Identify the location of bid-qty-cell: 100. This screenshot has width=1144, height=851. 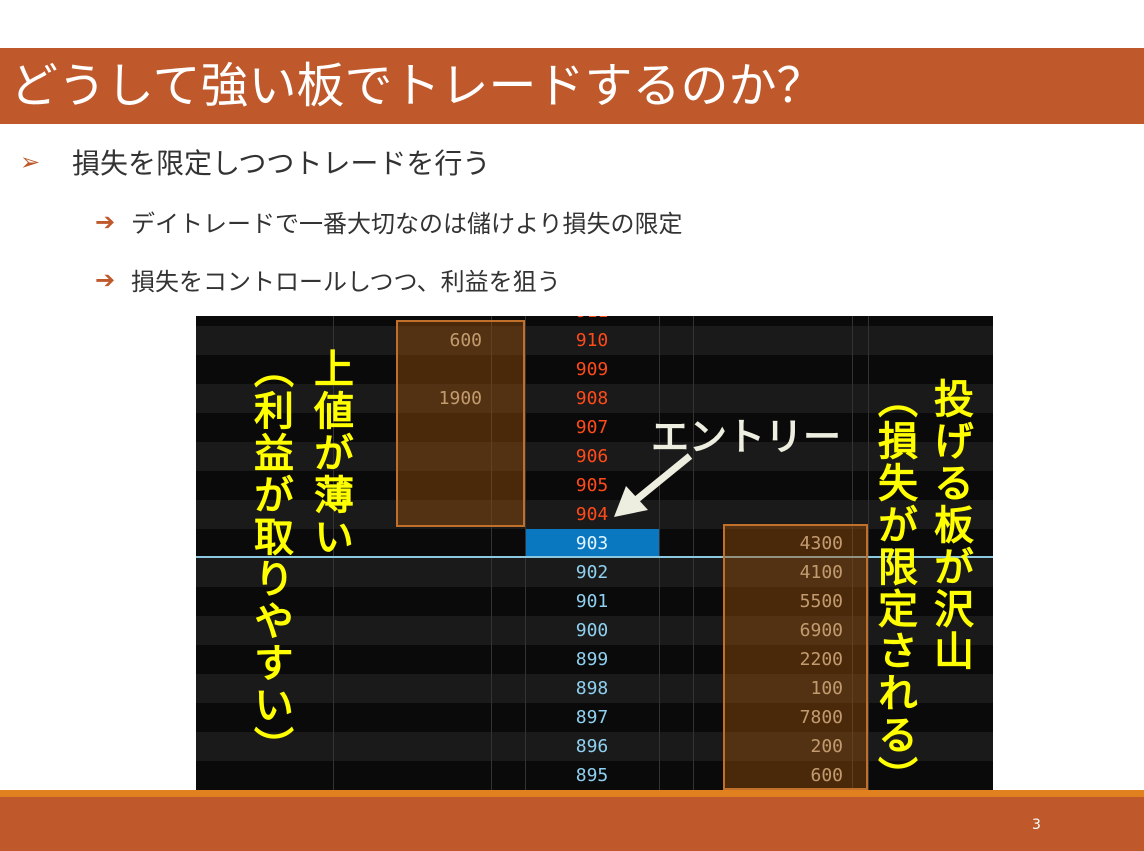
(826, 688).